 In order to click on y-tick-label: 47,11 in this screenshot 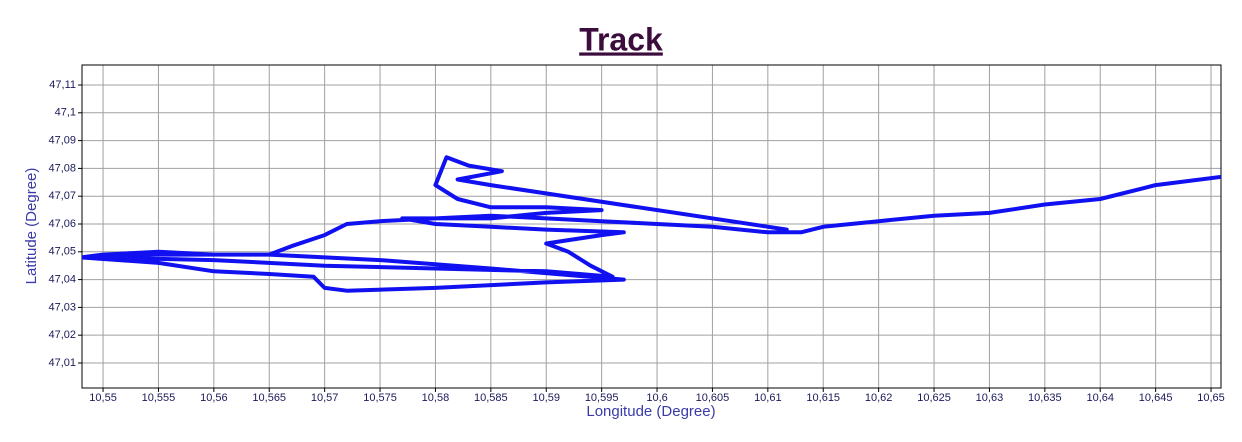, I will do `click(62, 85)`.